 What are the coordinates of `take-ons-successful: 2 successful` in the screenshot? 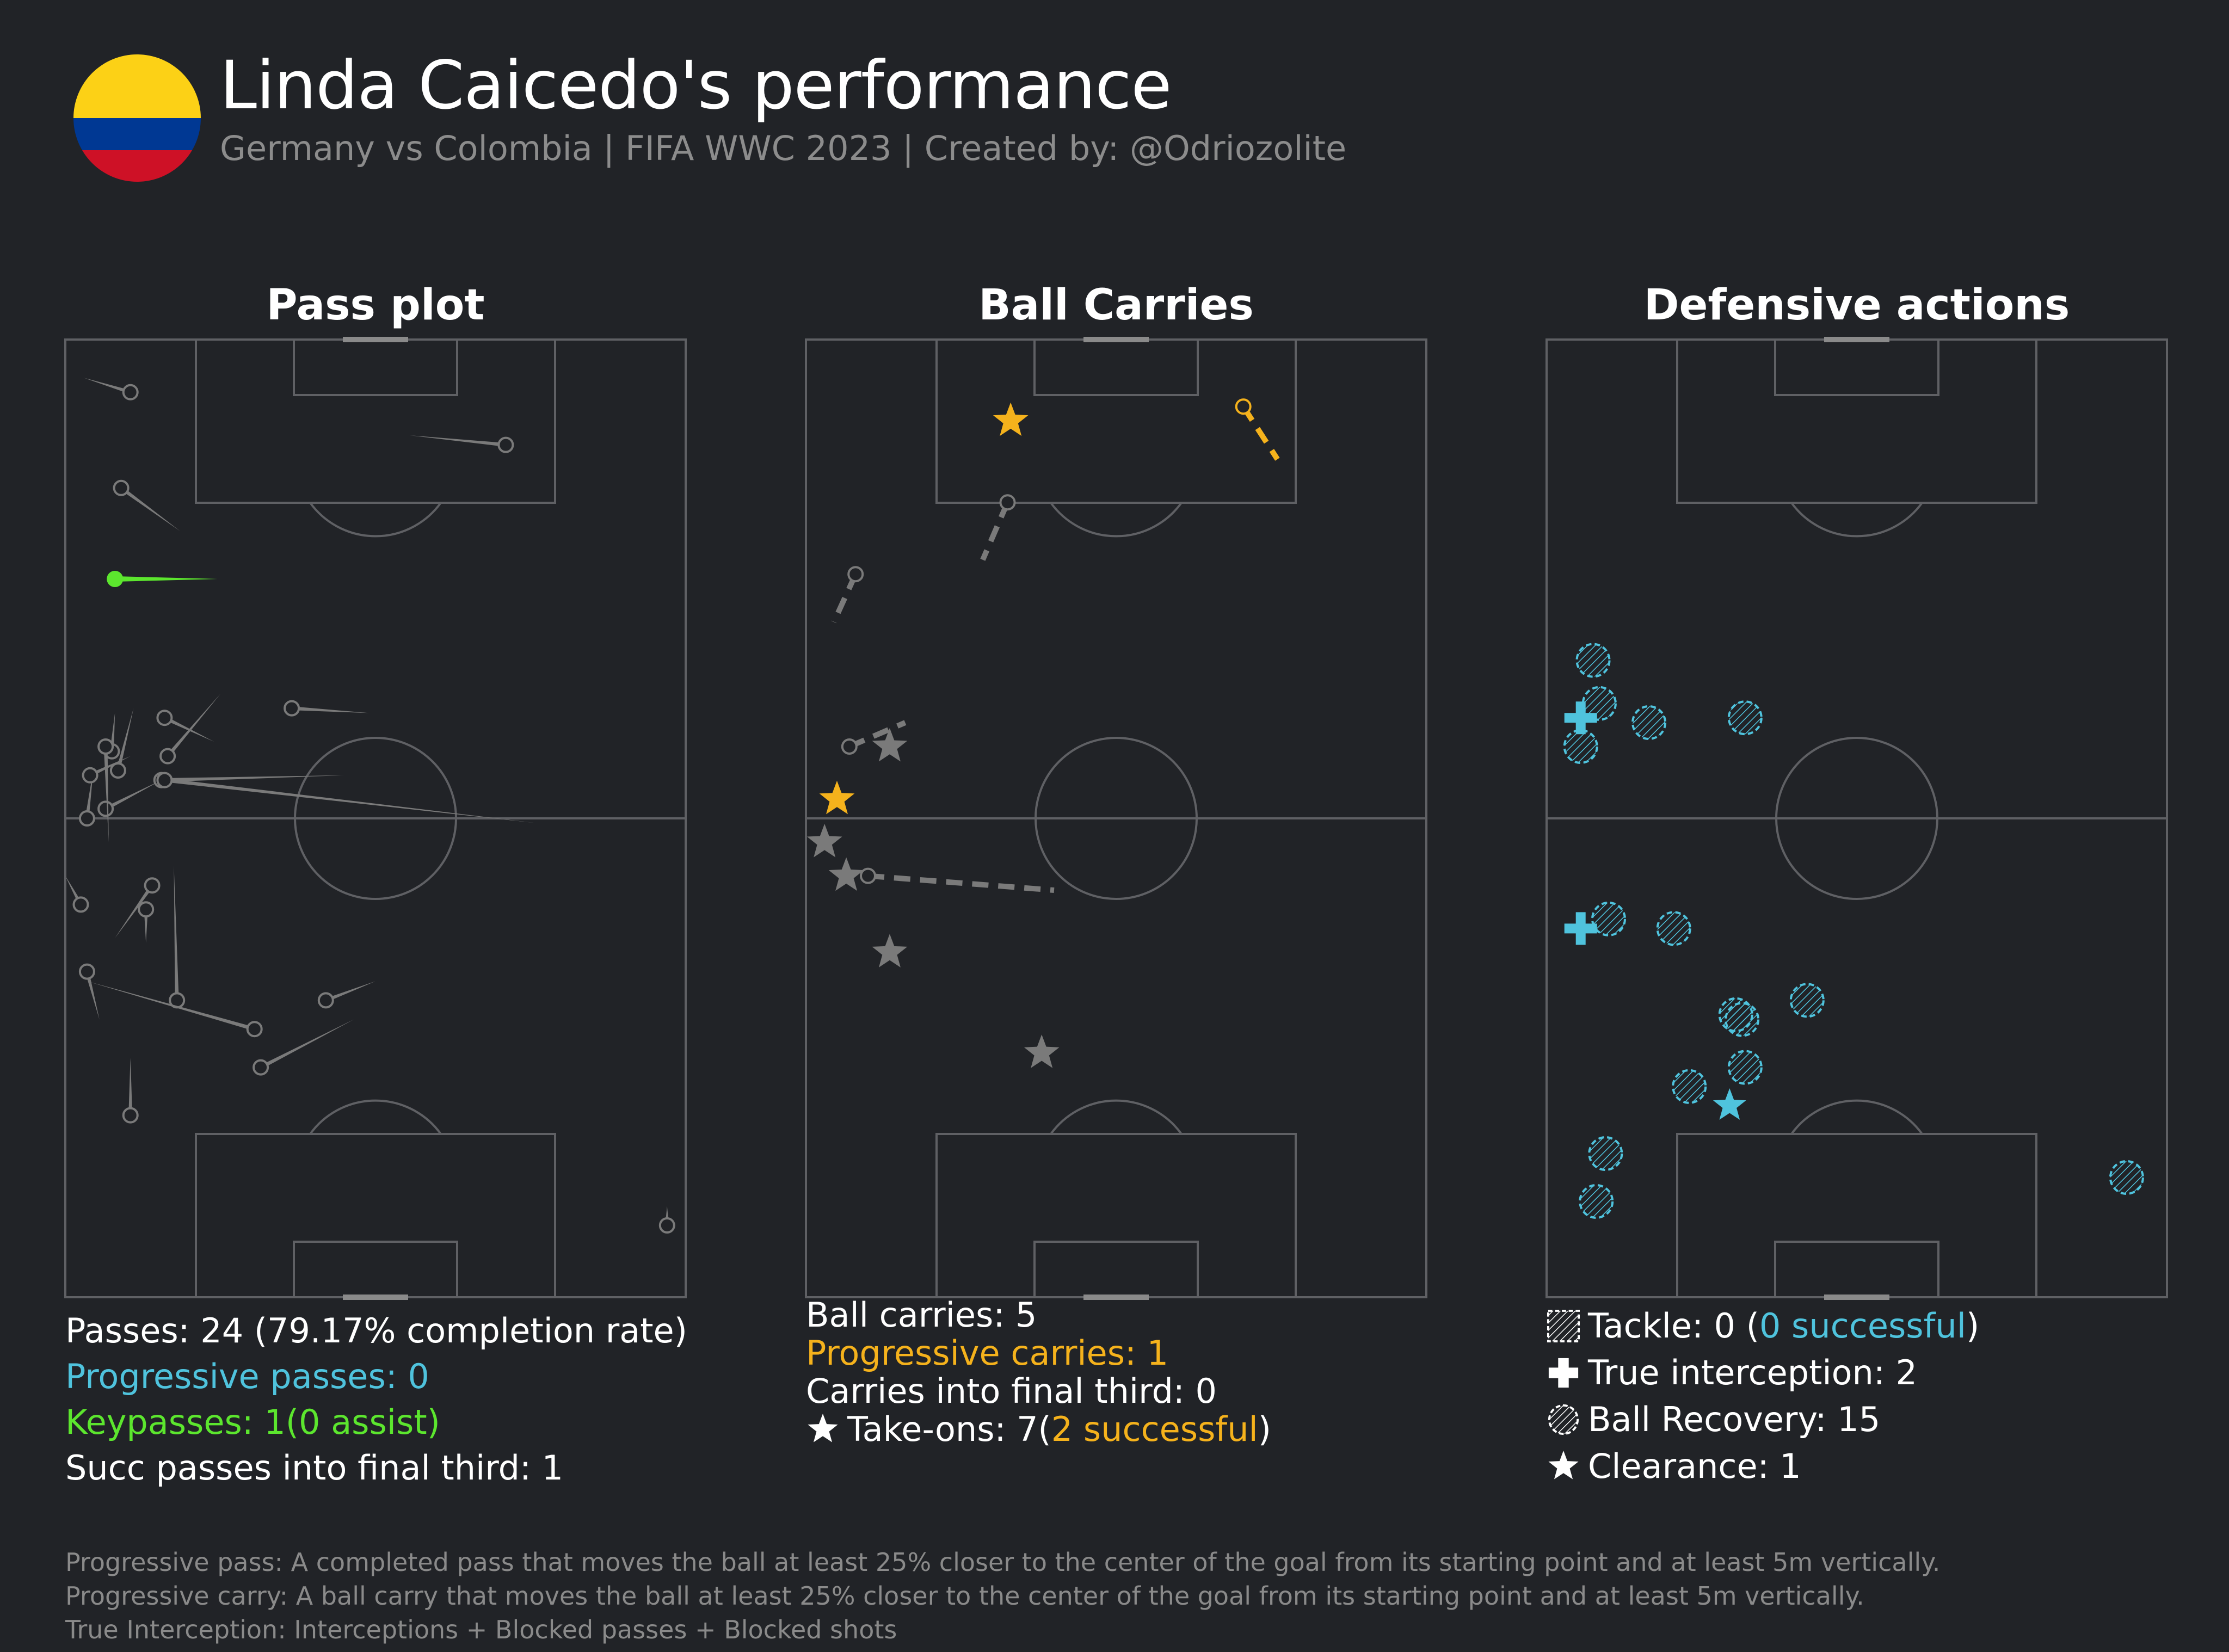 It's located at (1154, 1429).